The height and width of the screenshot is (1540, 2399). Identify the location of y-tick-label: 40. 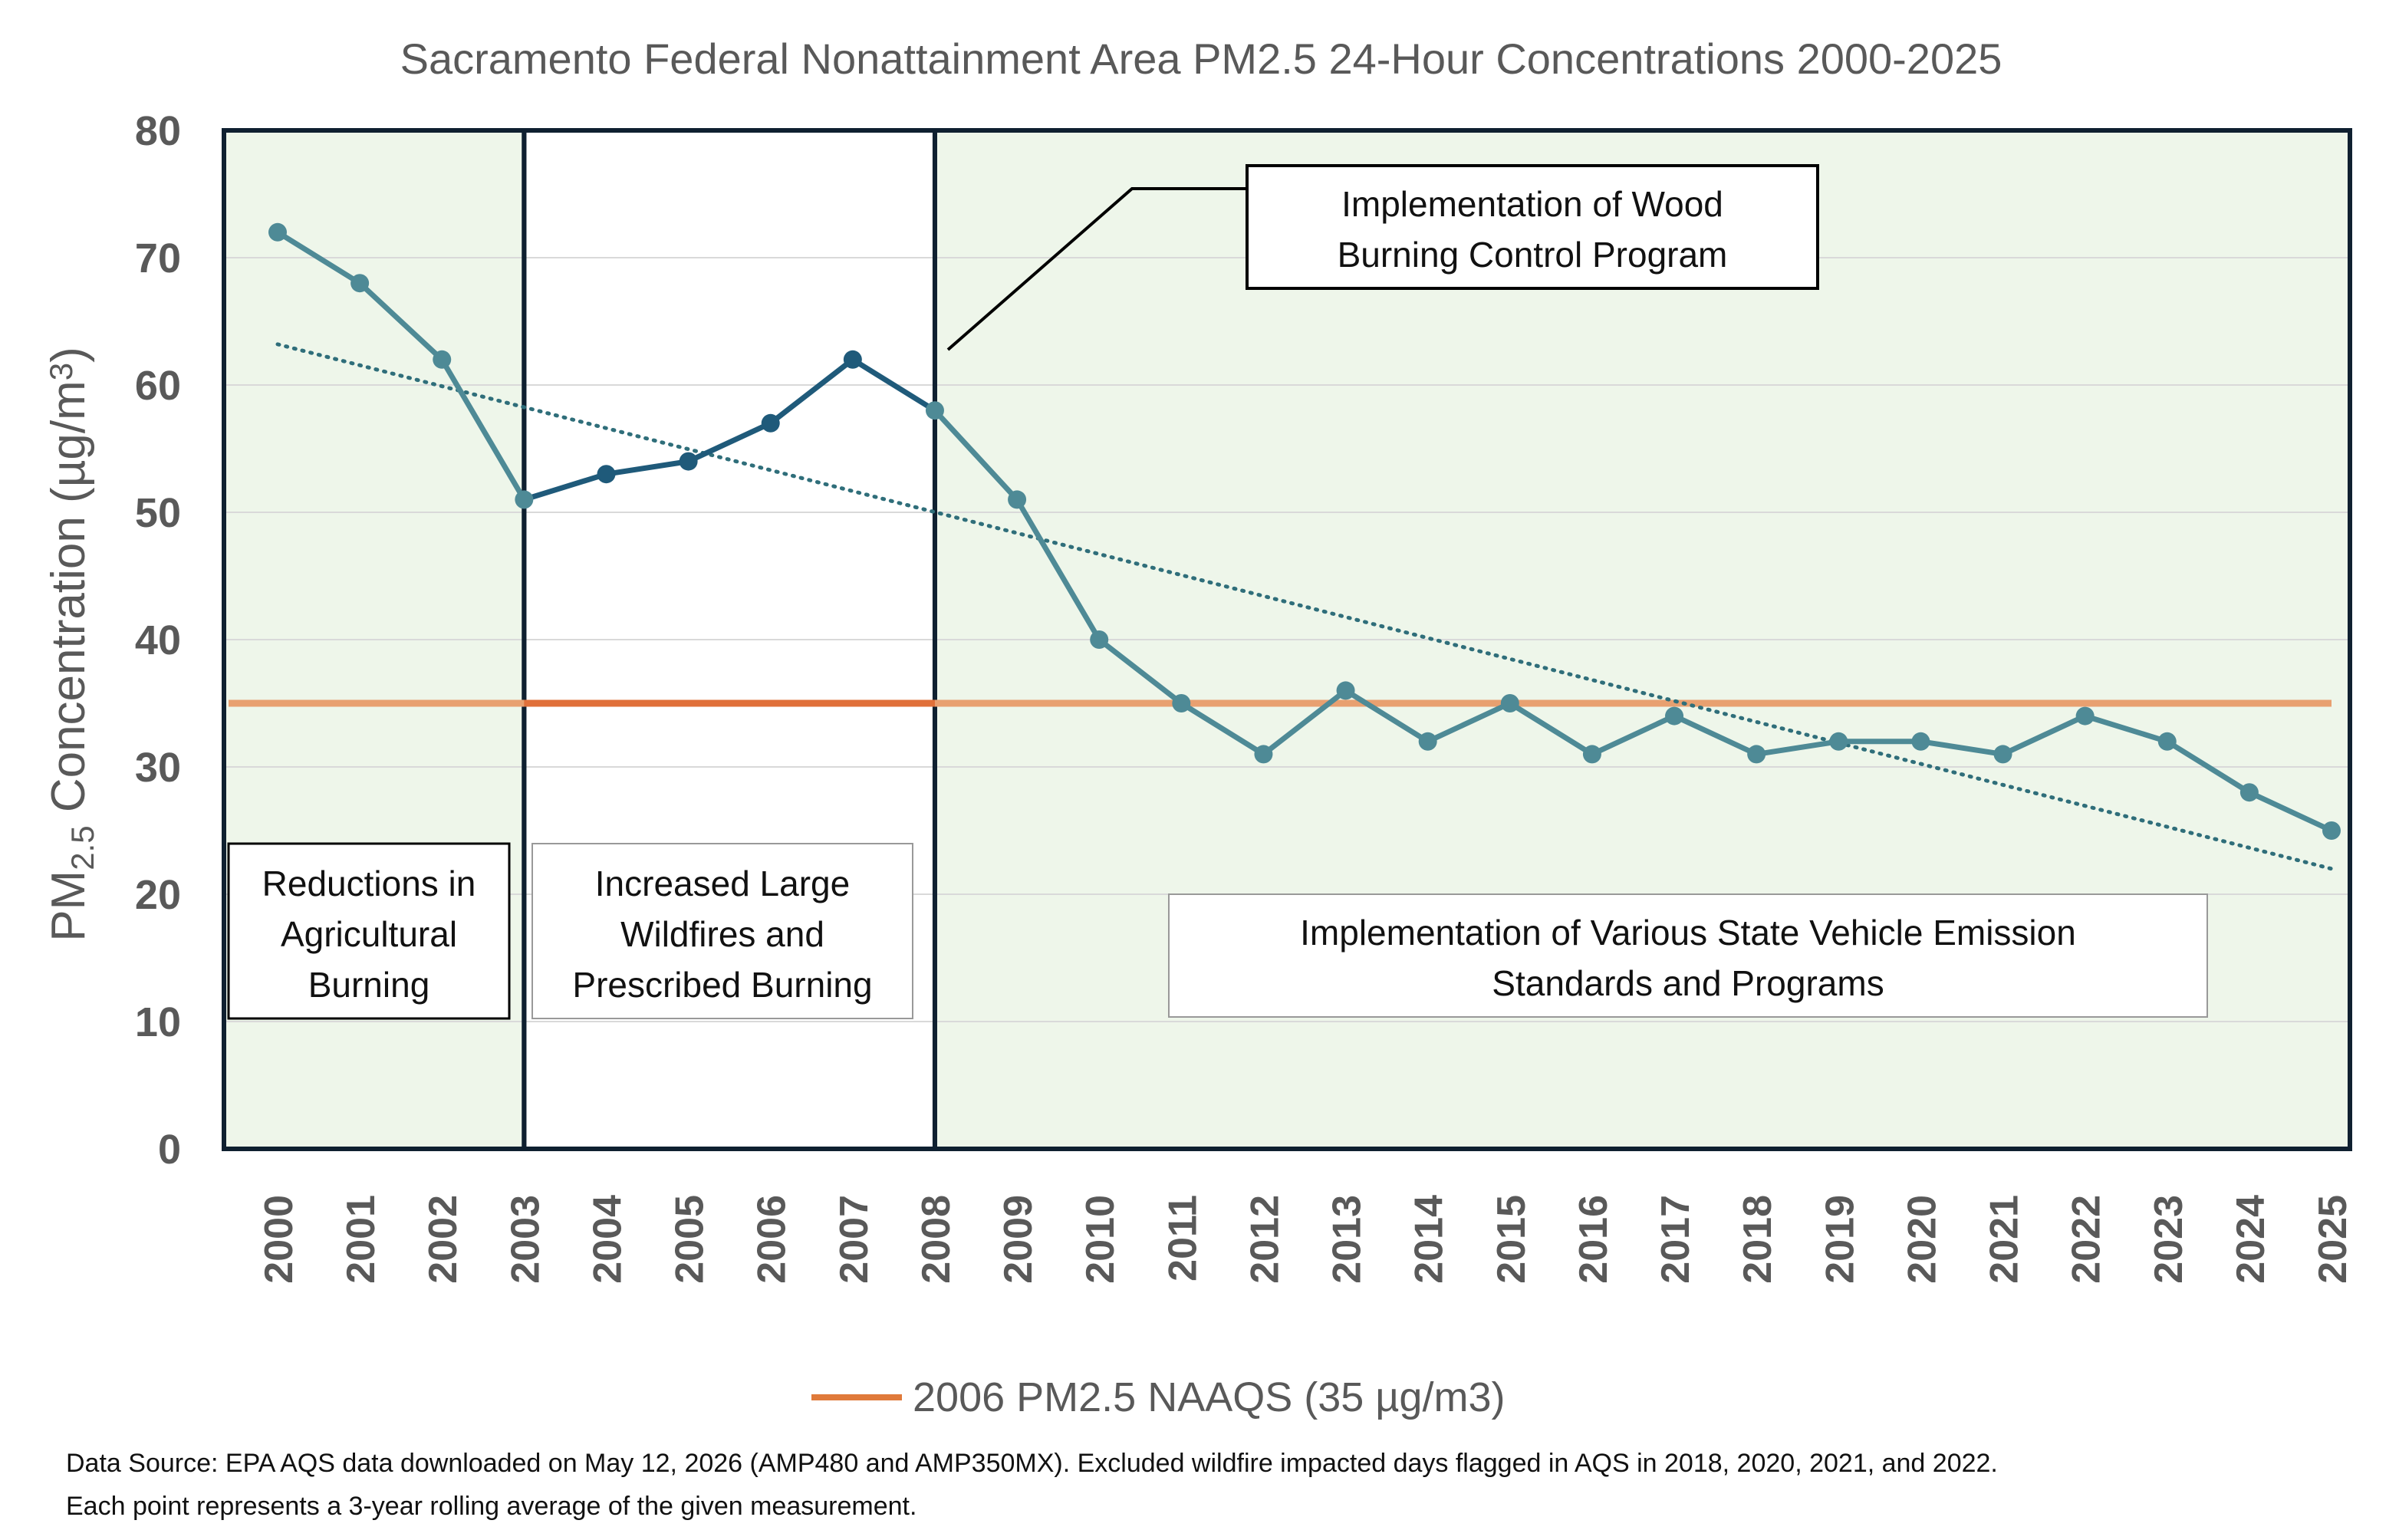
(158, 640).